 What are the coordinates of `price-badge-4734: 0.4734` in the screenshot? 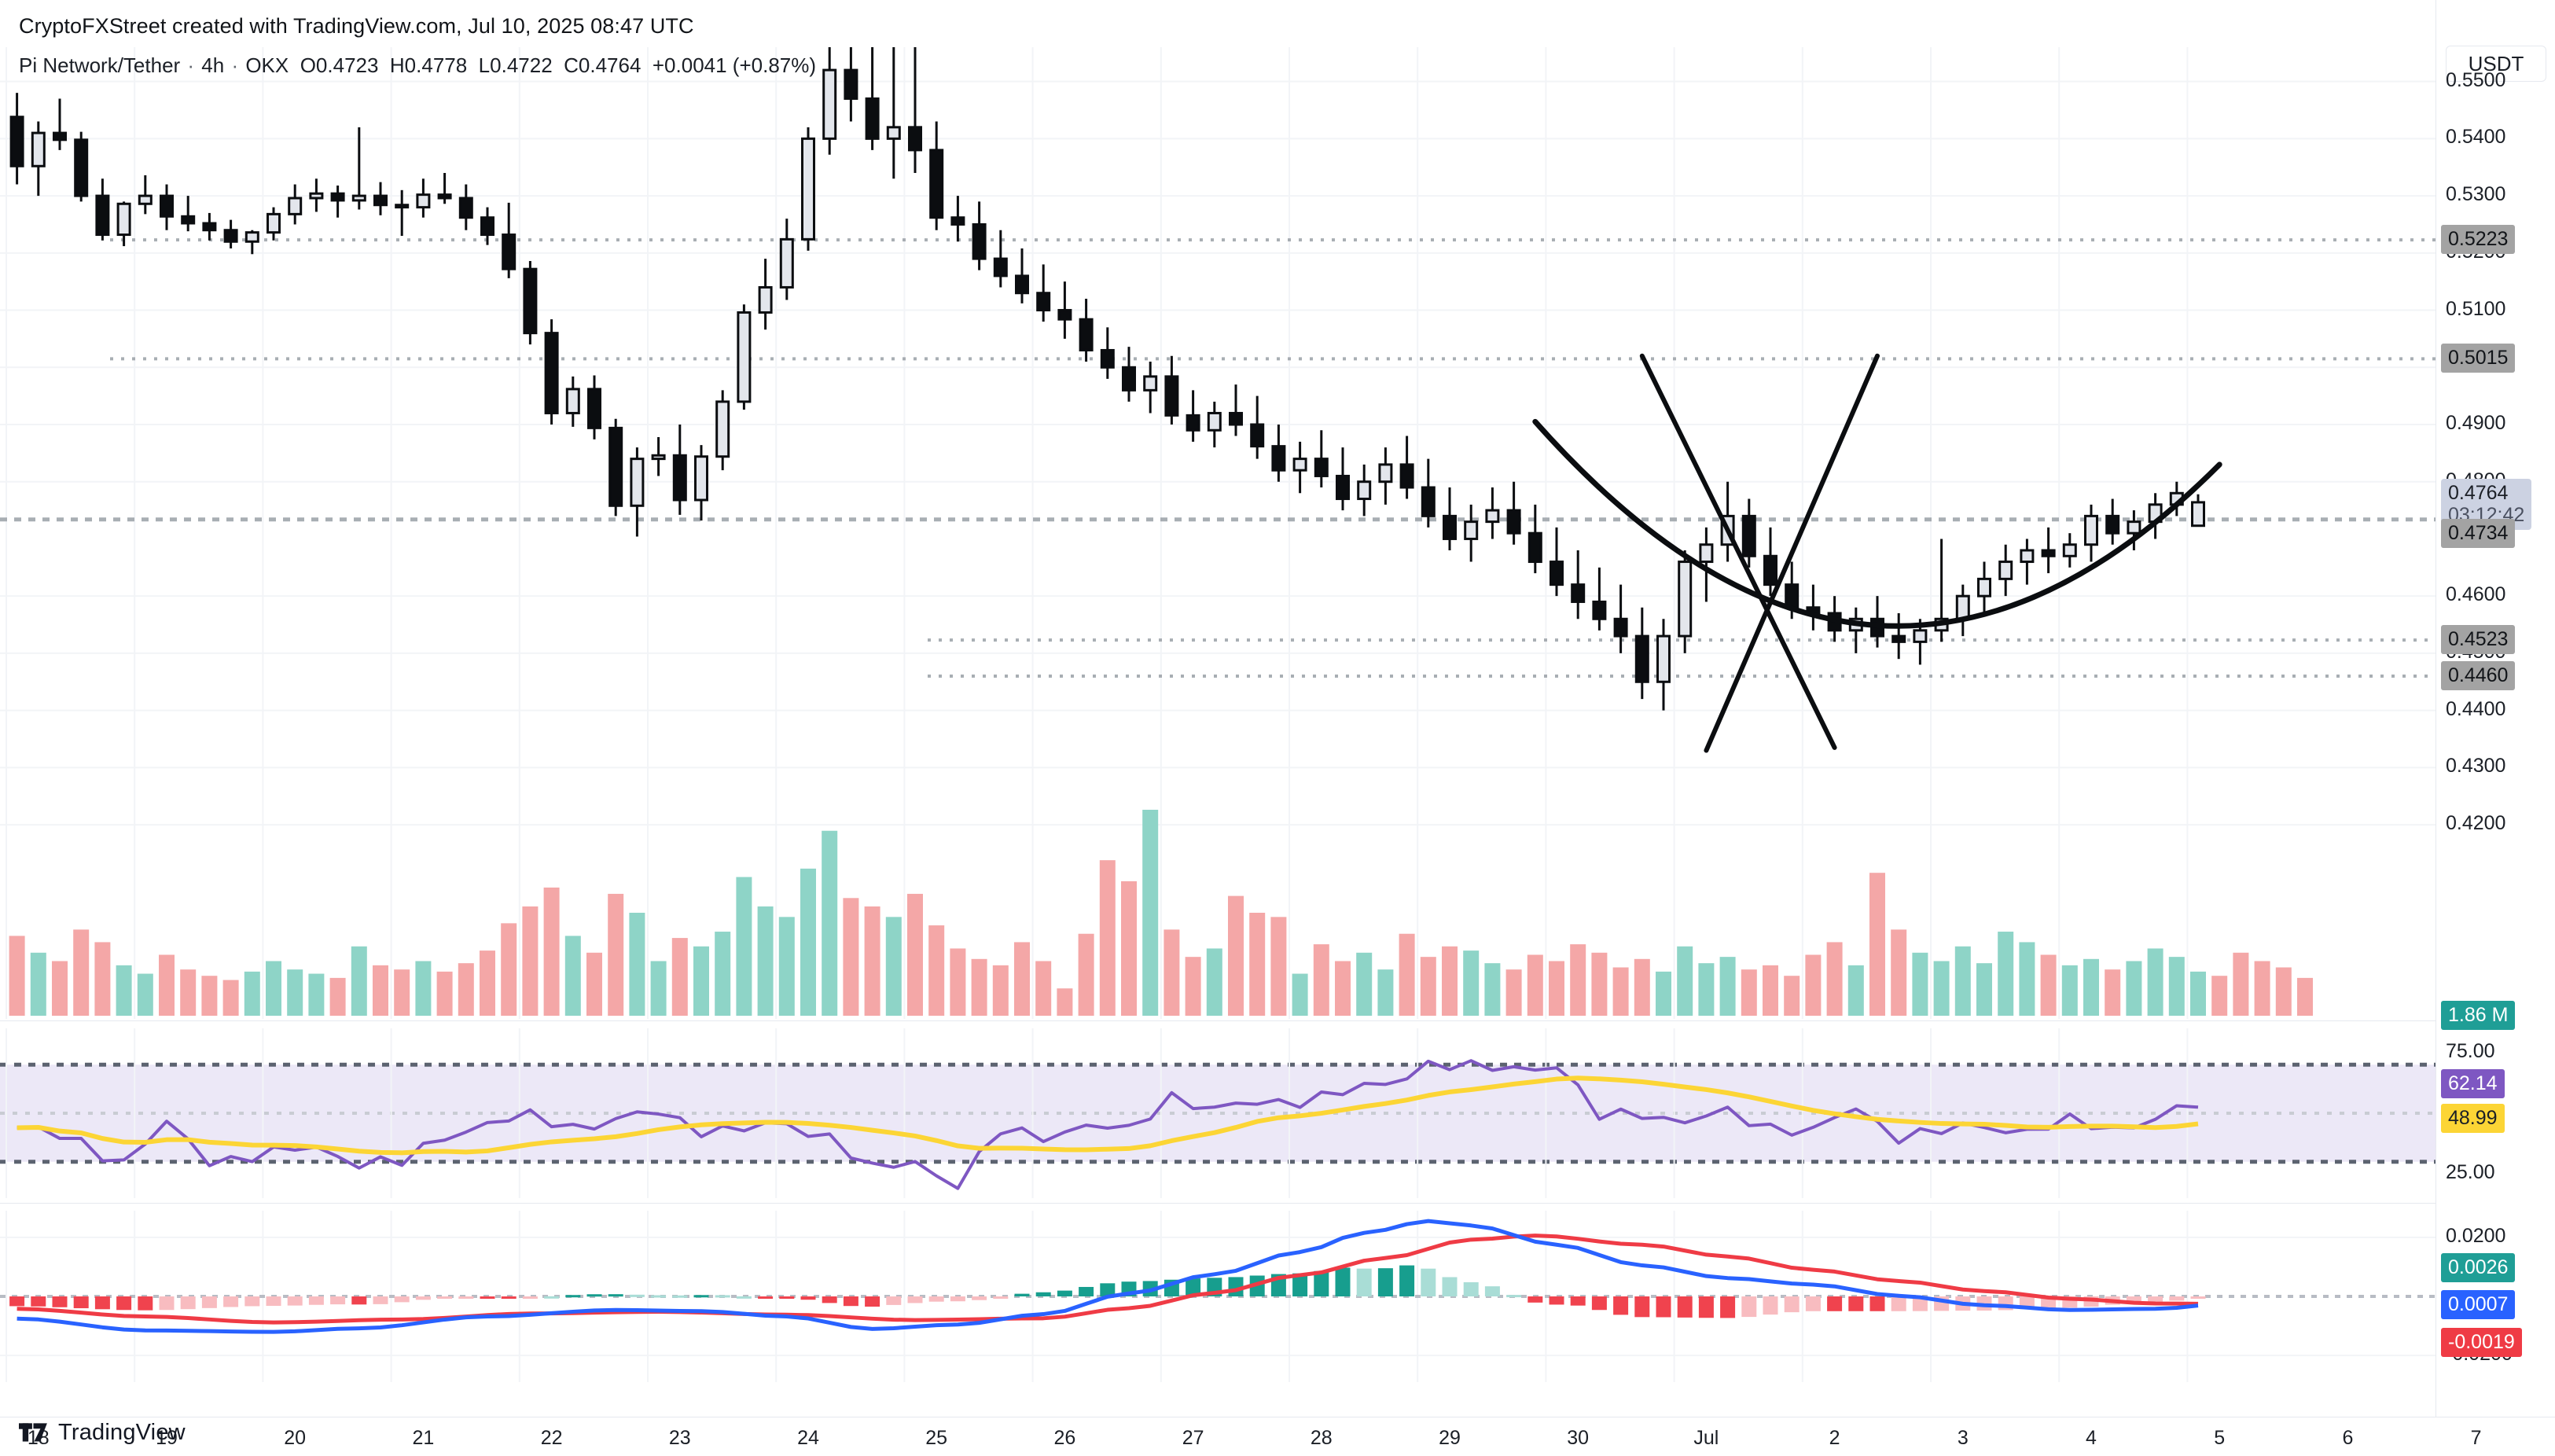 It's located at (2478, 533).